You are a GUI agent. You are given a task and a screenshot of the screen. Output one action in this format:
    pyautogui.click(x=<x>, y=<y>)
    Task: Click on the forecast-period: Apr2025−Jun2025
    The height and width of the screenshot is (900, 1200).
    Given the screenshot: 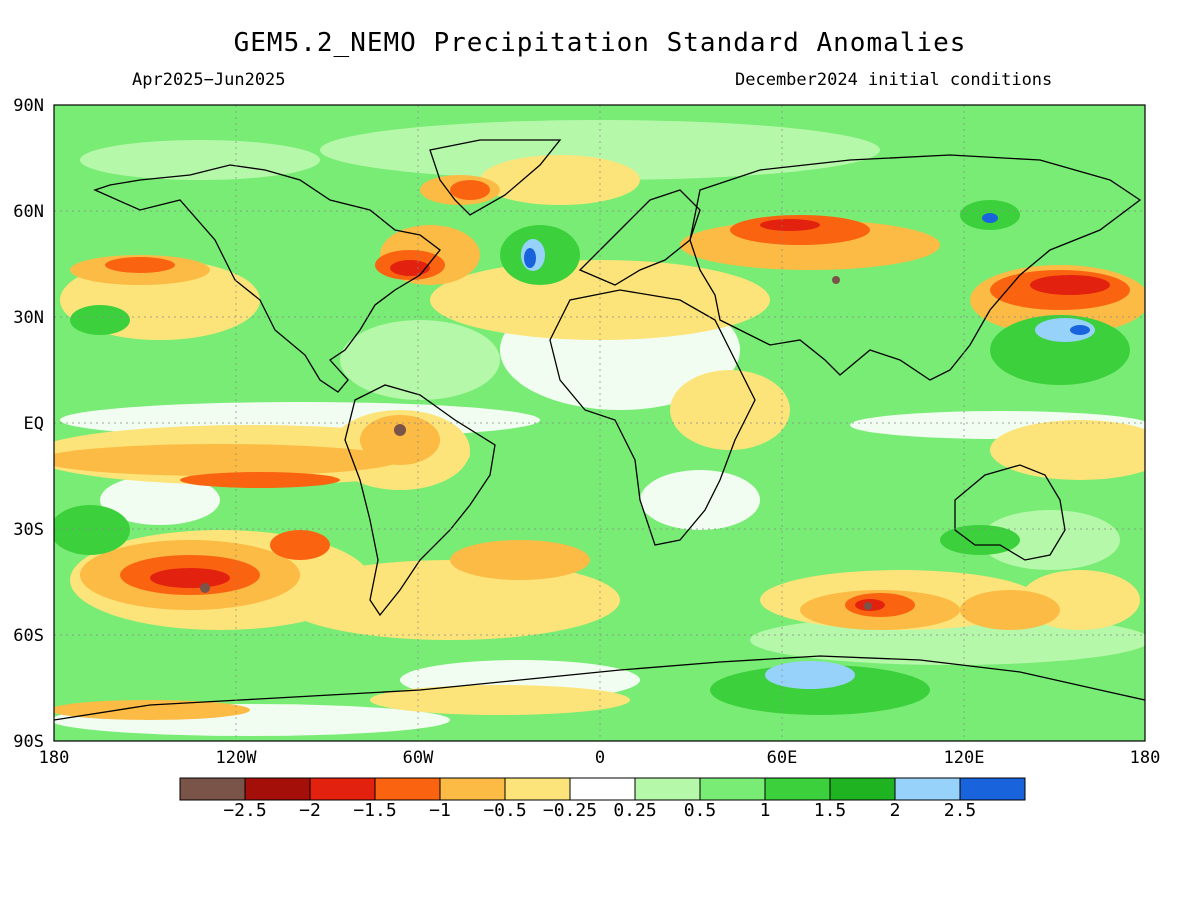 What is the action you would take?
    pyautogui.click(x=209, y=80)
    